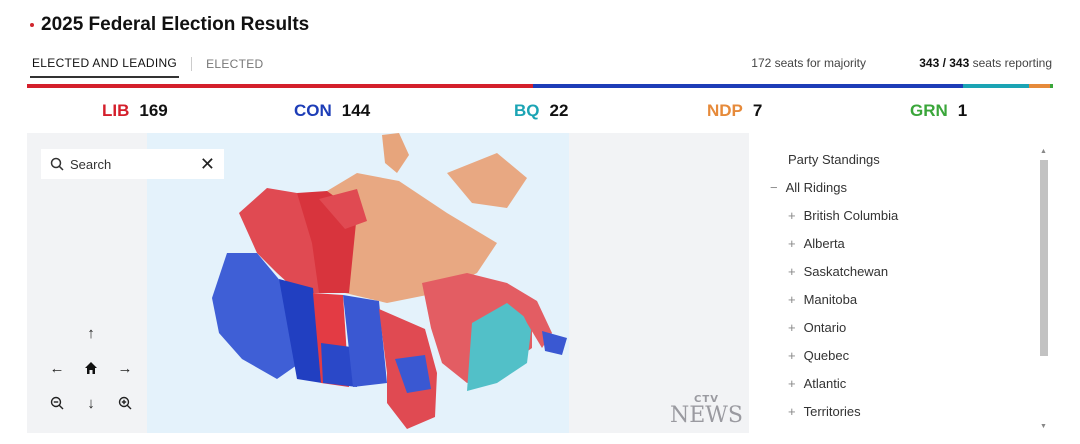  Describe the element at coordinates (339, 365) in the screenshot. I see `region-sask-south` at that location.